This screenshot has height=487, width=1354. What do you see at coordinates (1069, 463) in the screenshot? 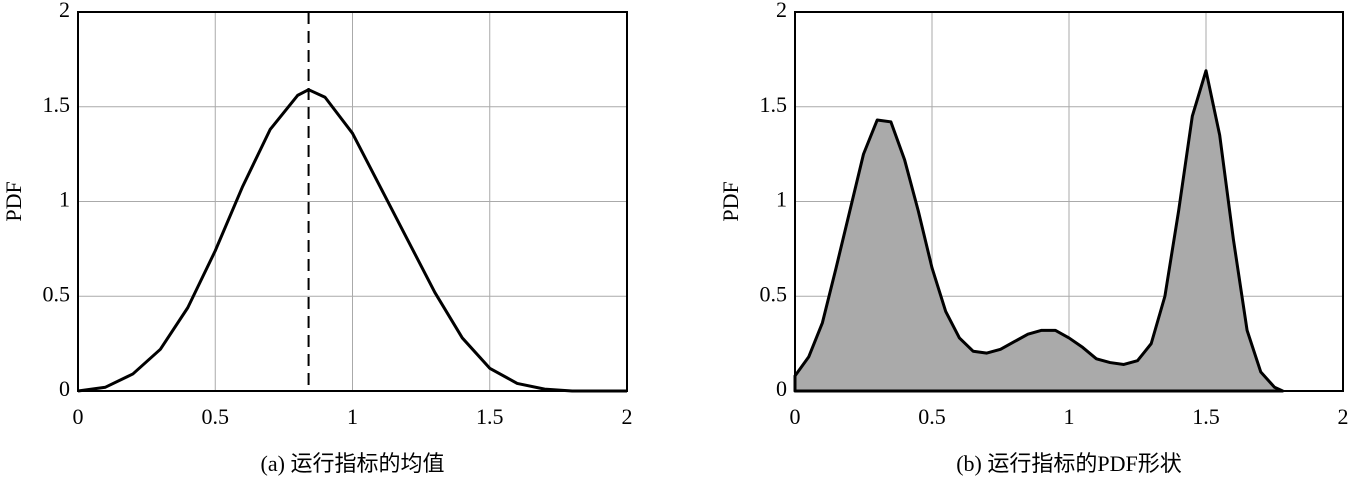
I see `caption: (b) 运行指标的PDF形状` at bounding box center [1069, 463].